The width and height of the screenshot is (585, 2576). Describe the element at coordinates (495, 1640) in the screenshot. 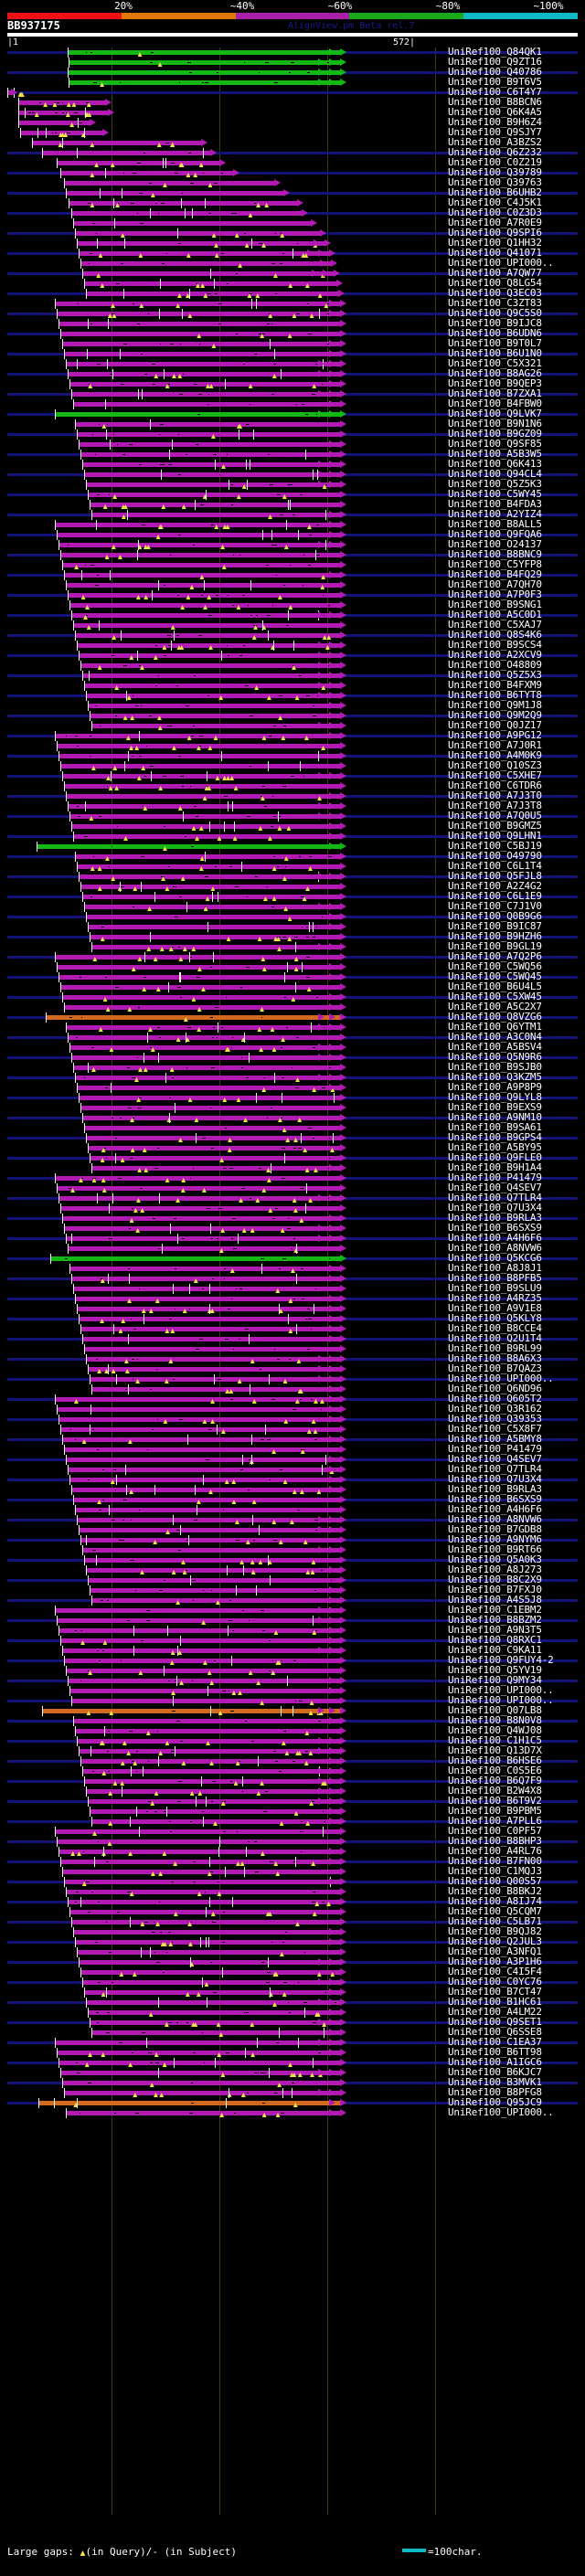

I see `subject-id-label: UniRef100_Q8RXC1` at that location.